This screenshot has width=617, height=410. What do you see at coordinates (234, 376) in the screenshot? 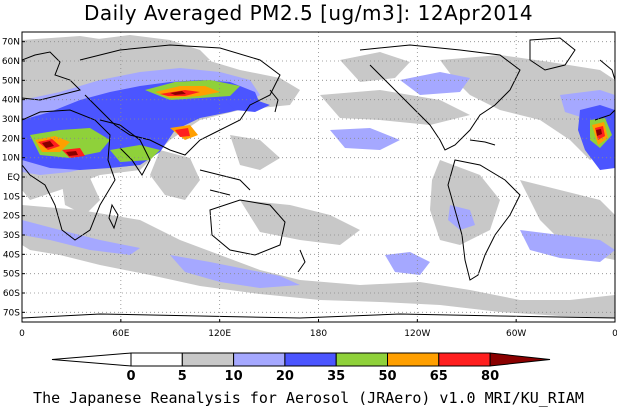
I see `colorbar-tick-label: 10` at bounding box center [234, 376].